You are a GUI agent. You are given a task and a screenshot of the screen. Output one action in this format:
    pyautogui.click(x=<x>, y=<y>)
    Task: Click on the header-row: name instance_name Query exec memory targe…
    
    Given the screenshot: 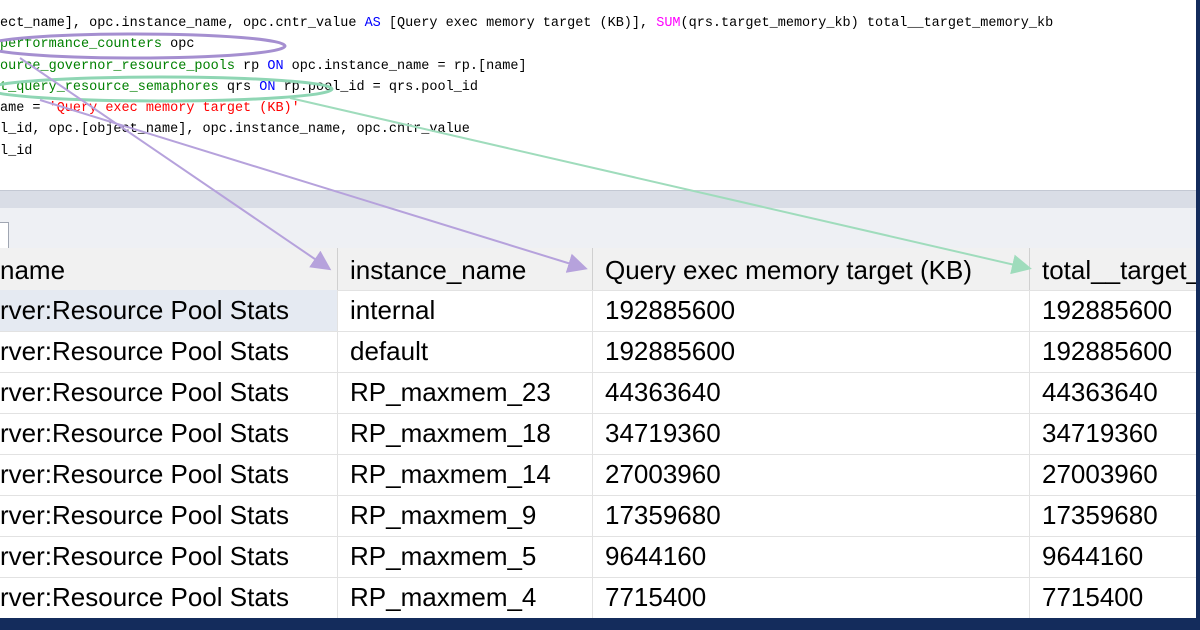 What is the action you would take?
    pyautogui.click(x=598, y=269)
    